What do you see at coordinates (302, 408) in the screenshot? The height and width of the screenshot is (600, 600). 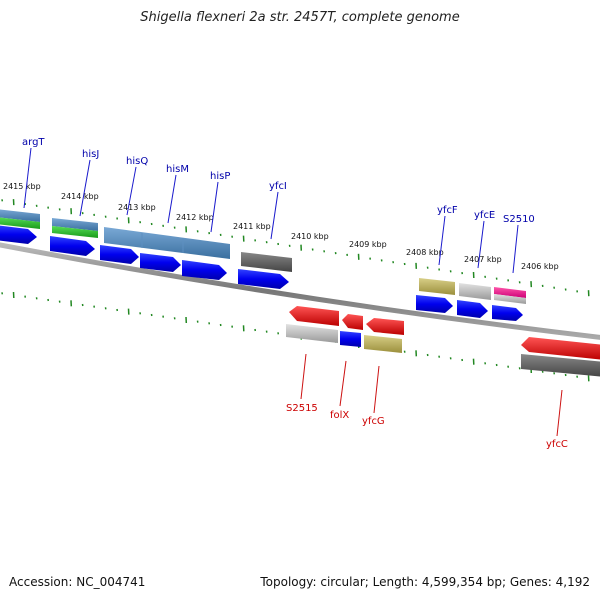 I see `gene-label-S2515: S2515` at bounding box center [302, 408].